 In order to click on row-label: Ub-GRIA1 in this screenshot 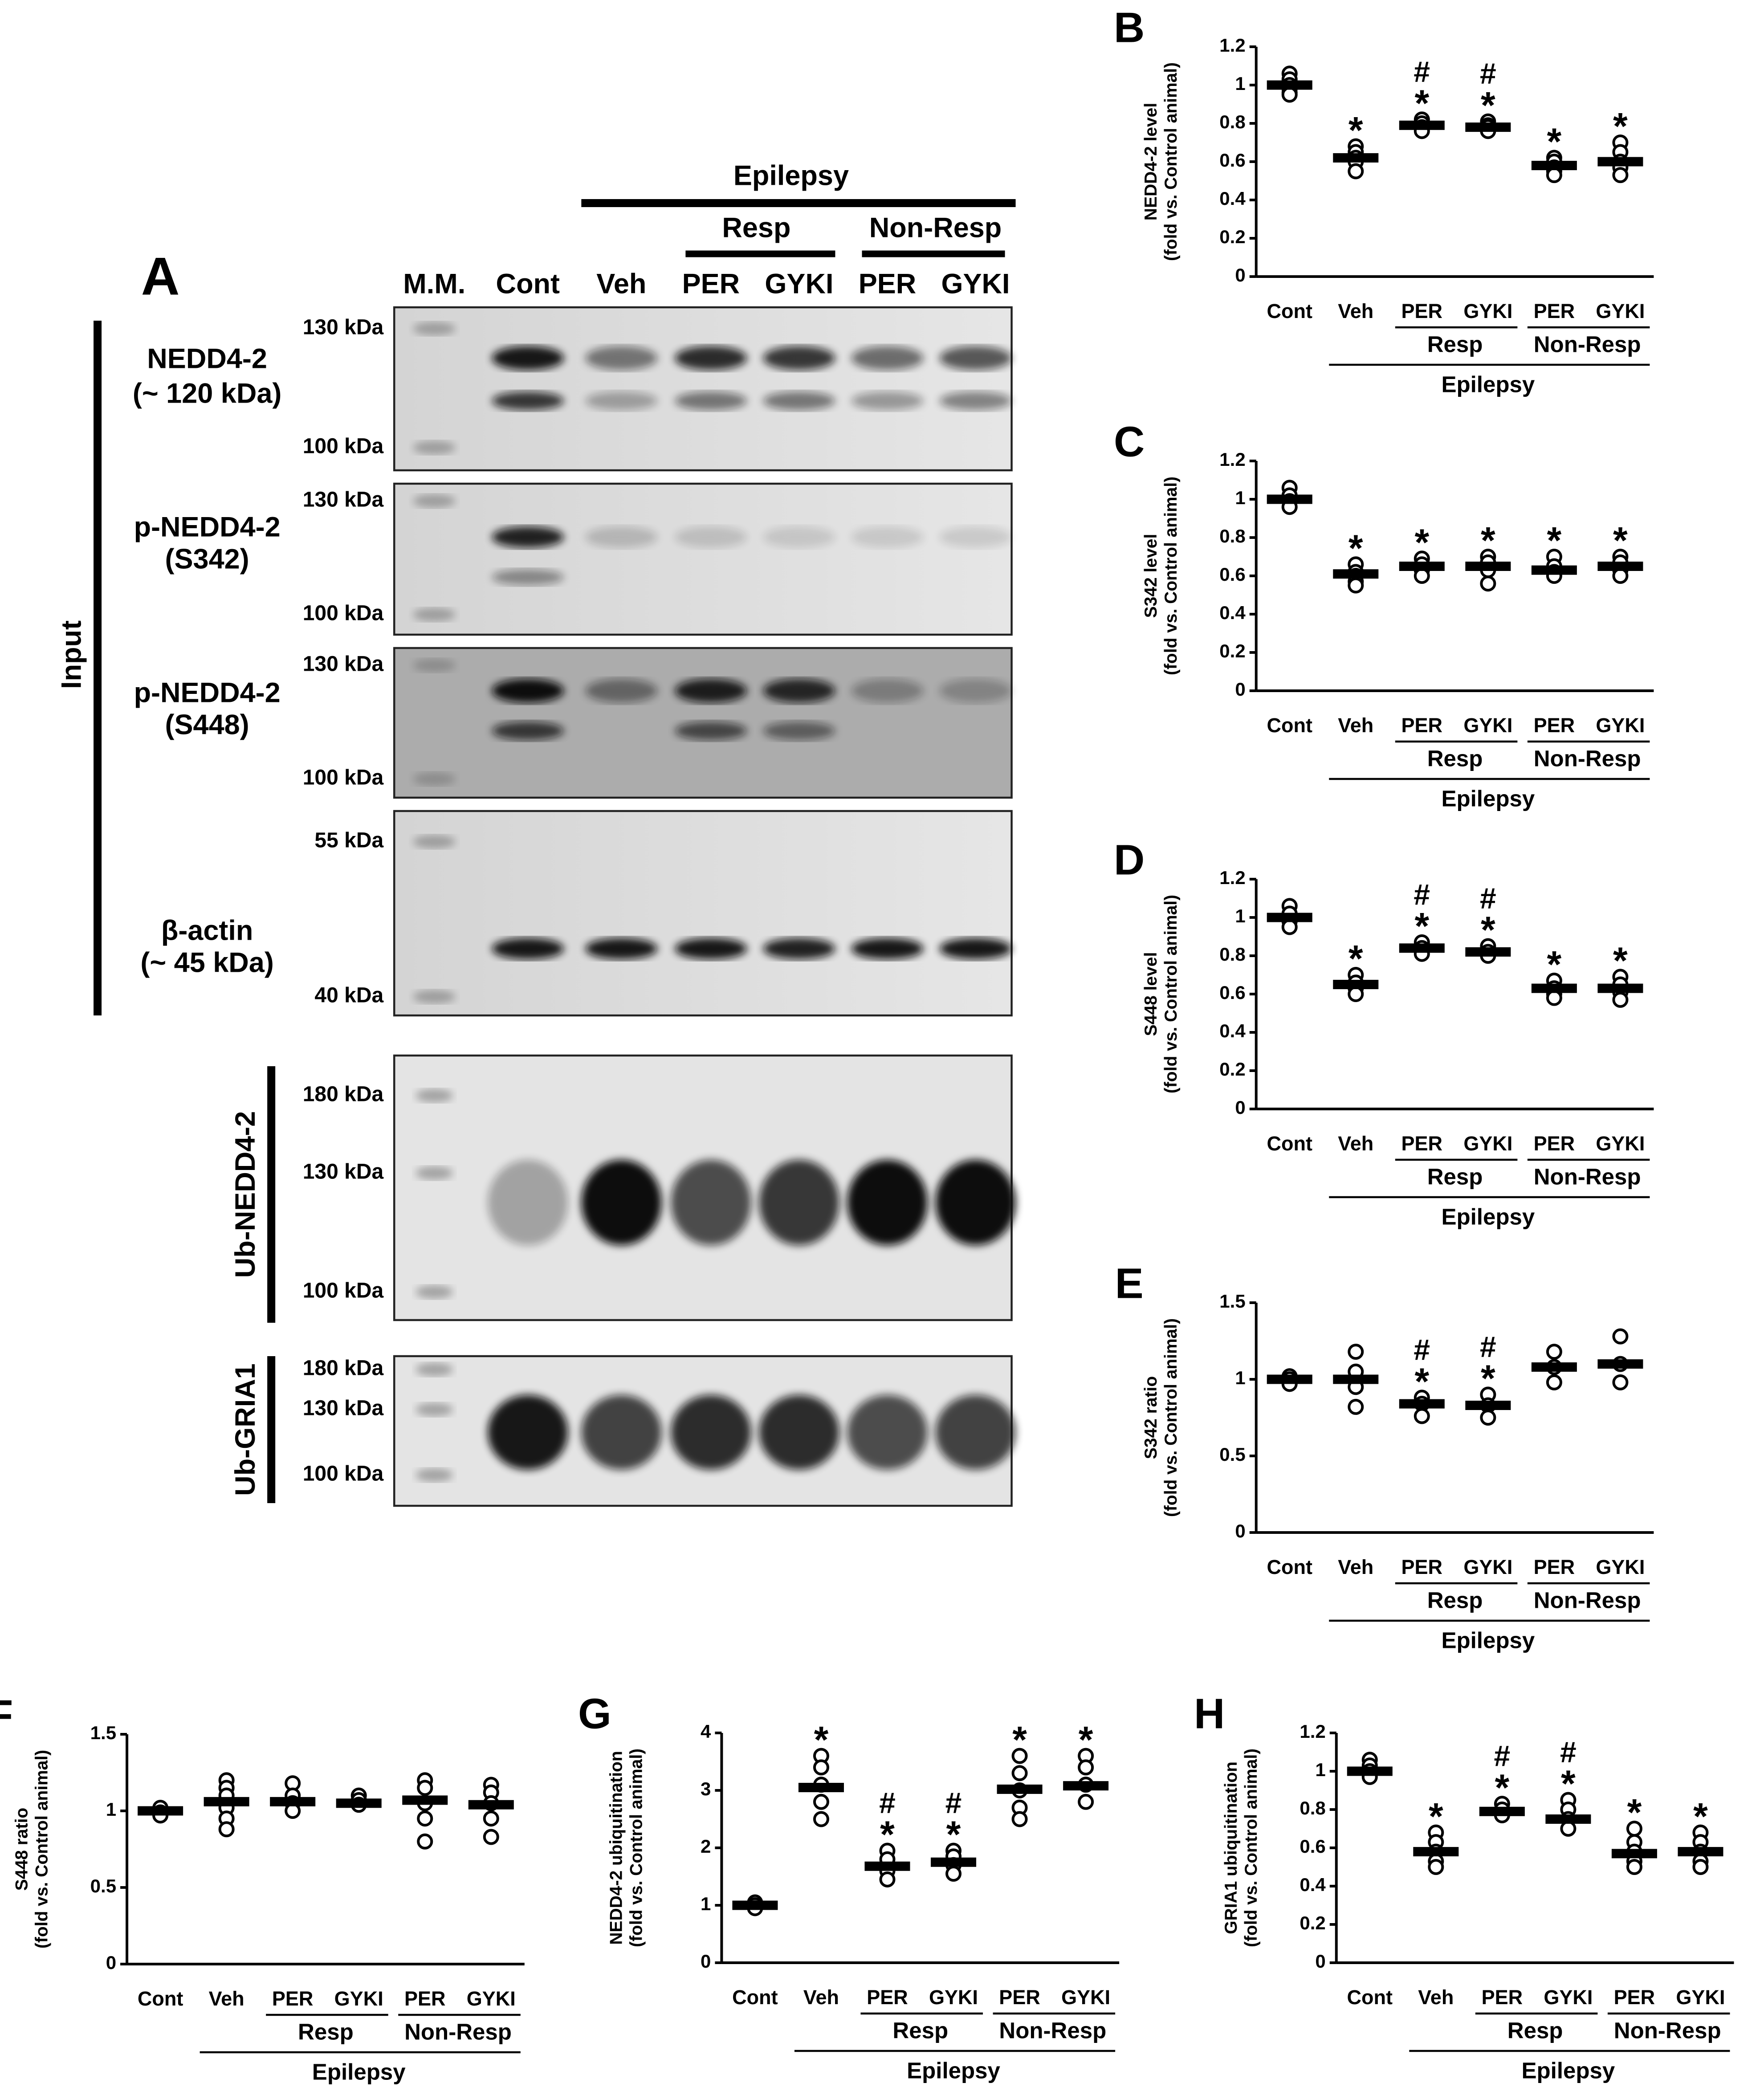, I will do `click(246, 1429)`.